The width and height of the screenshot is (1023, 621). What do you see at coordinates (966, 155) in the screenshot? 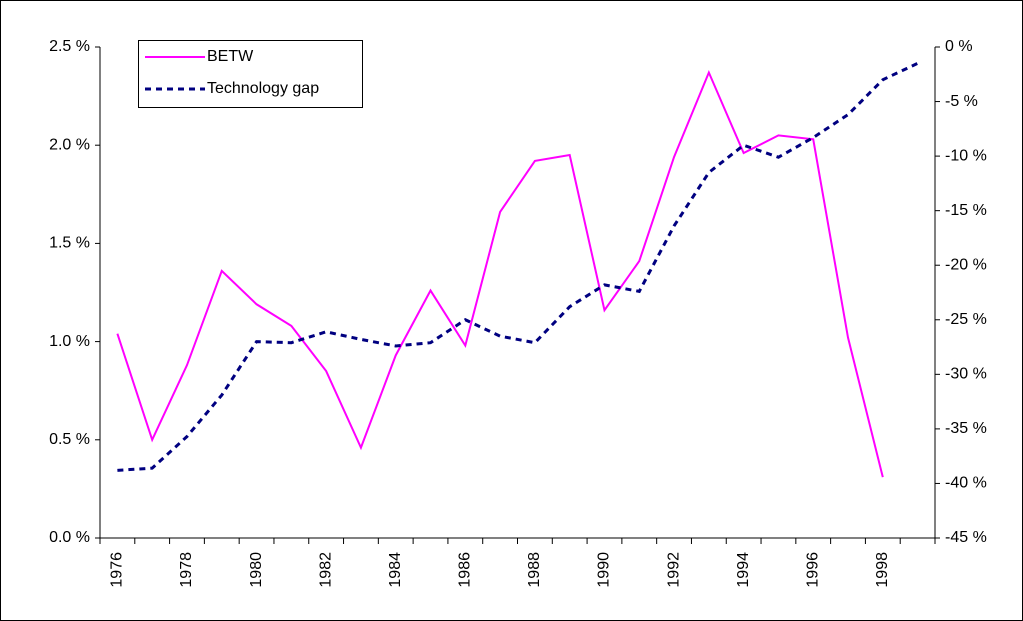
I see `y2-tick-label: -10 %` at bounding box center [966, 155].